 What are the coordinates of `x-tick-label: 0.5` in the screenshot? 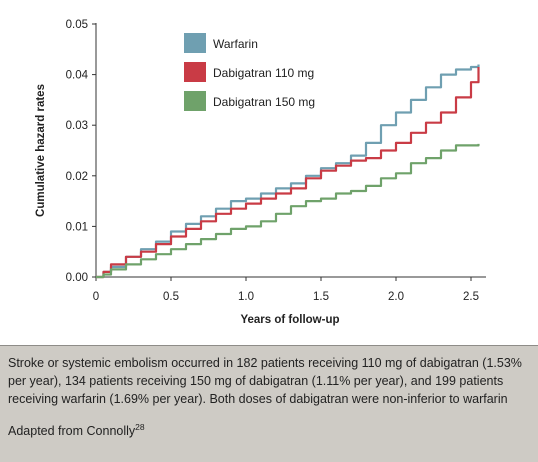 It's located at (171, 297).